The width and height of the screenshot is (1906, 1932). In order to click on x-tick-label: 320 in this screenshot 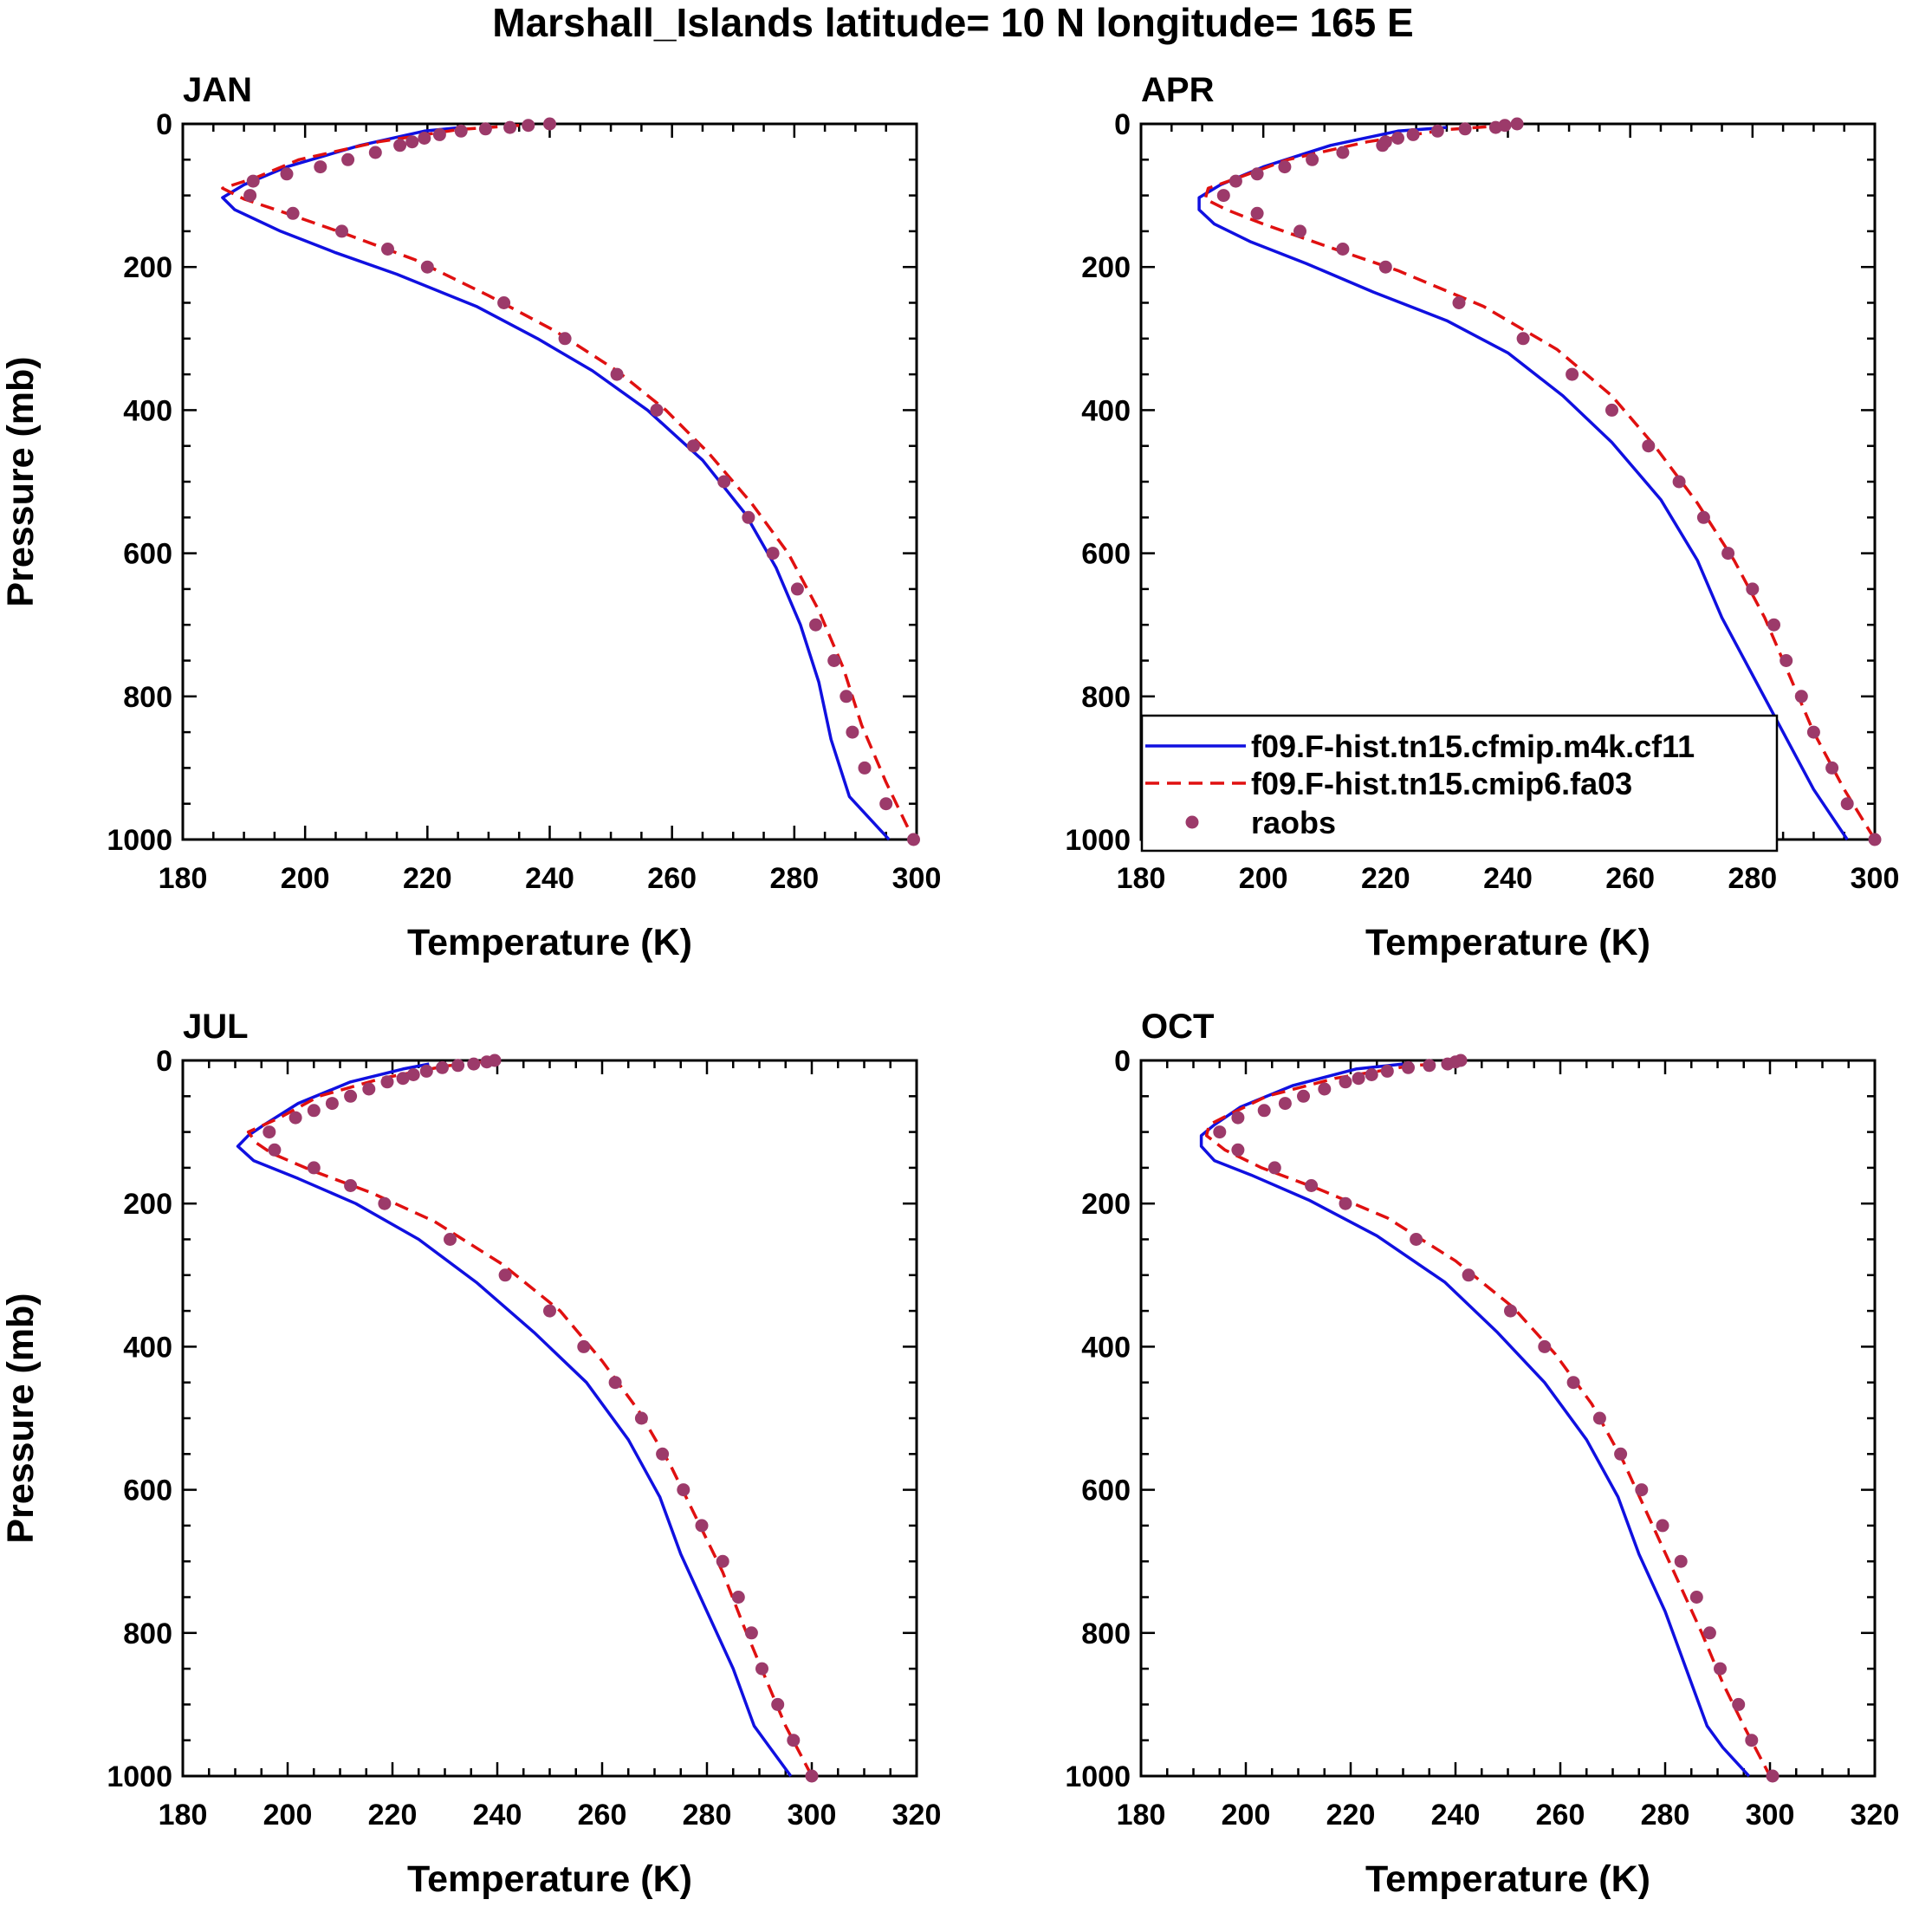, I will do `click(917, 1815)`.